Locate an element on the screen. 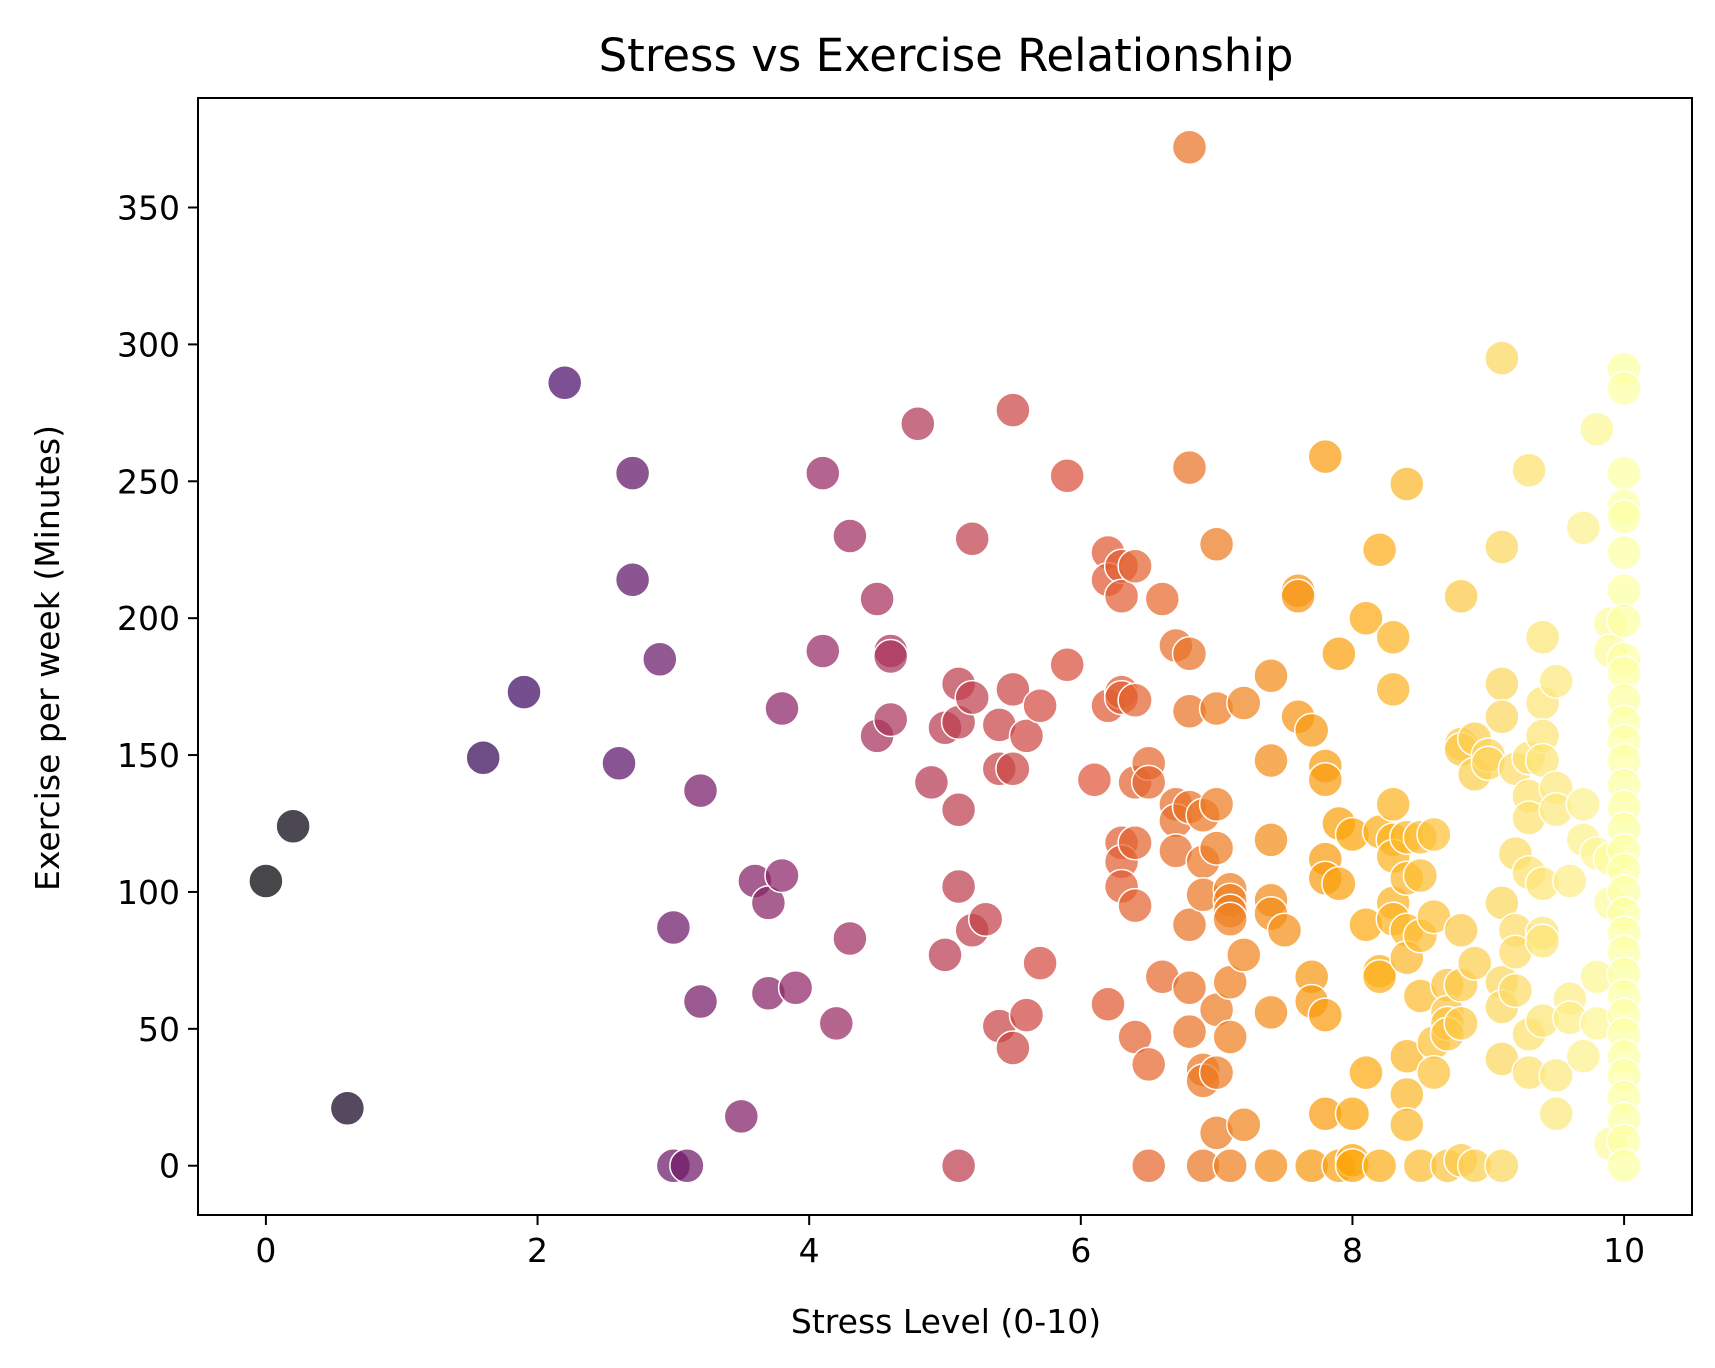  x-tick-label: 8 is located at coordinates (1352, 1250).